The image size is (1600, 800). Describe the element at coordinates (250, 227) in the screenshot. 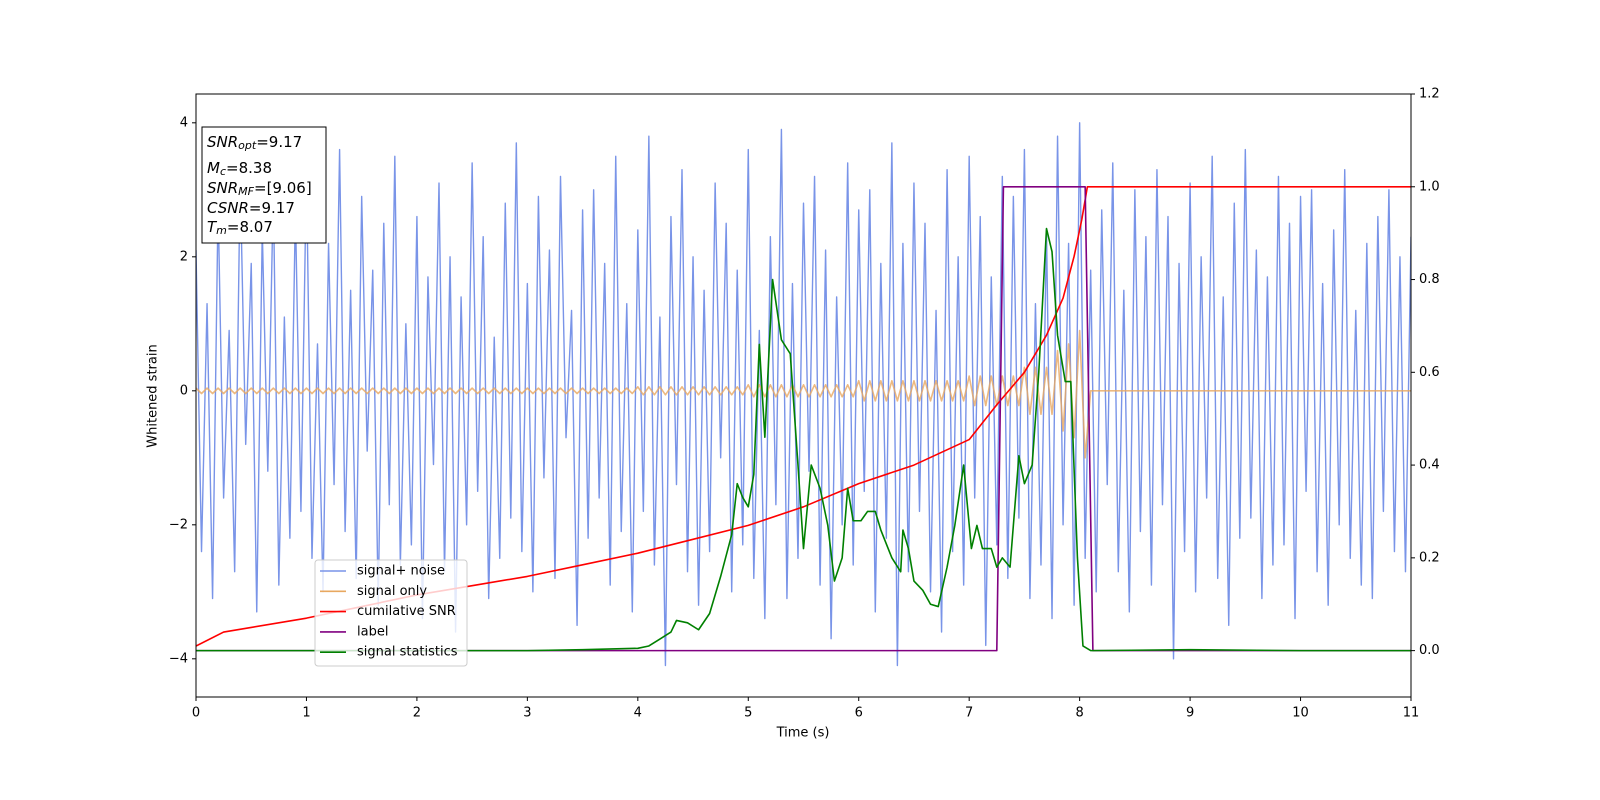

I see `annotation-text: =8.07` at that location.